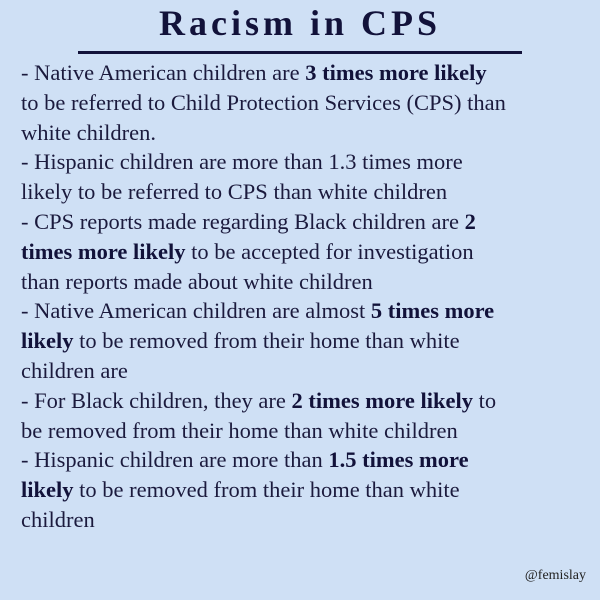  What do you see at coordinates (300, 52) in the screenshot?
I see `title-underline` at bounding box center [300, 52].